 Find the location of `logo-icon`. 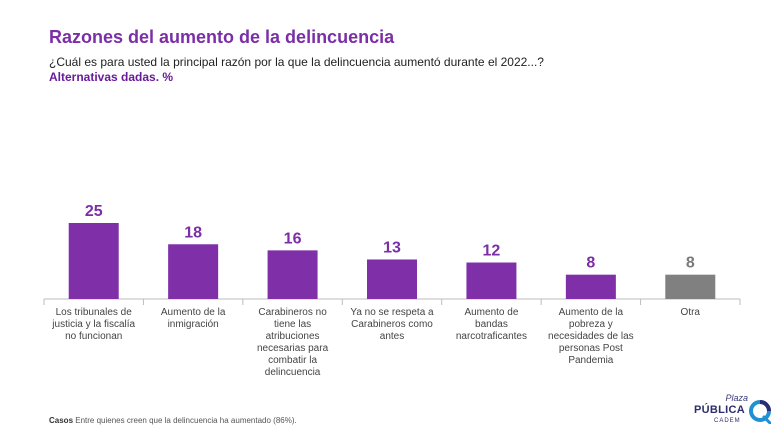

logo-icon is located at coordinates (760, 412).